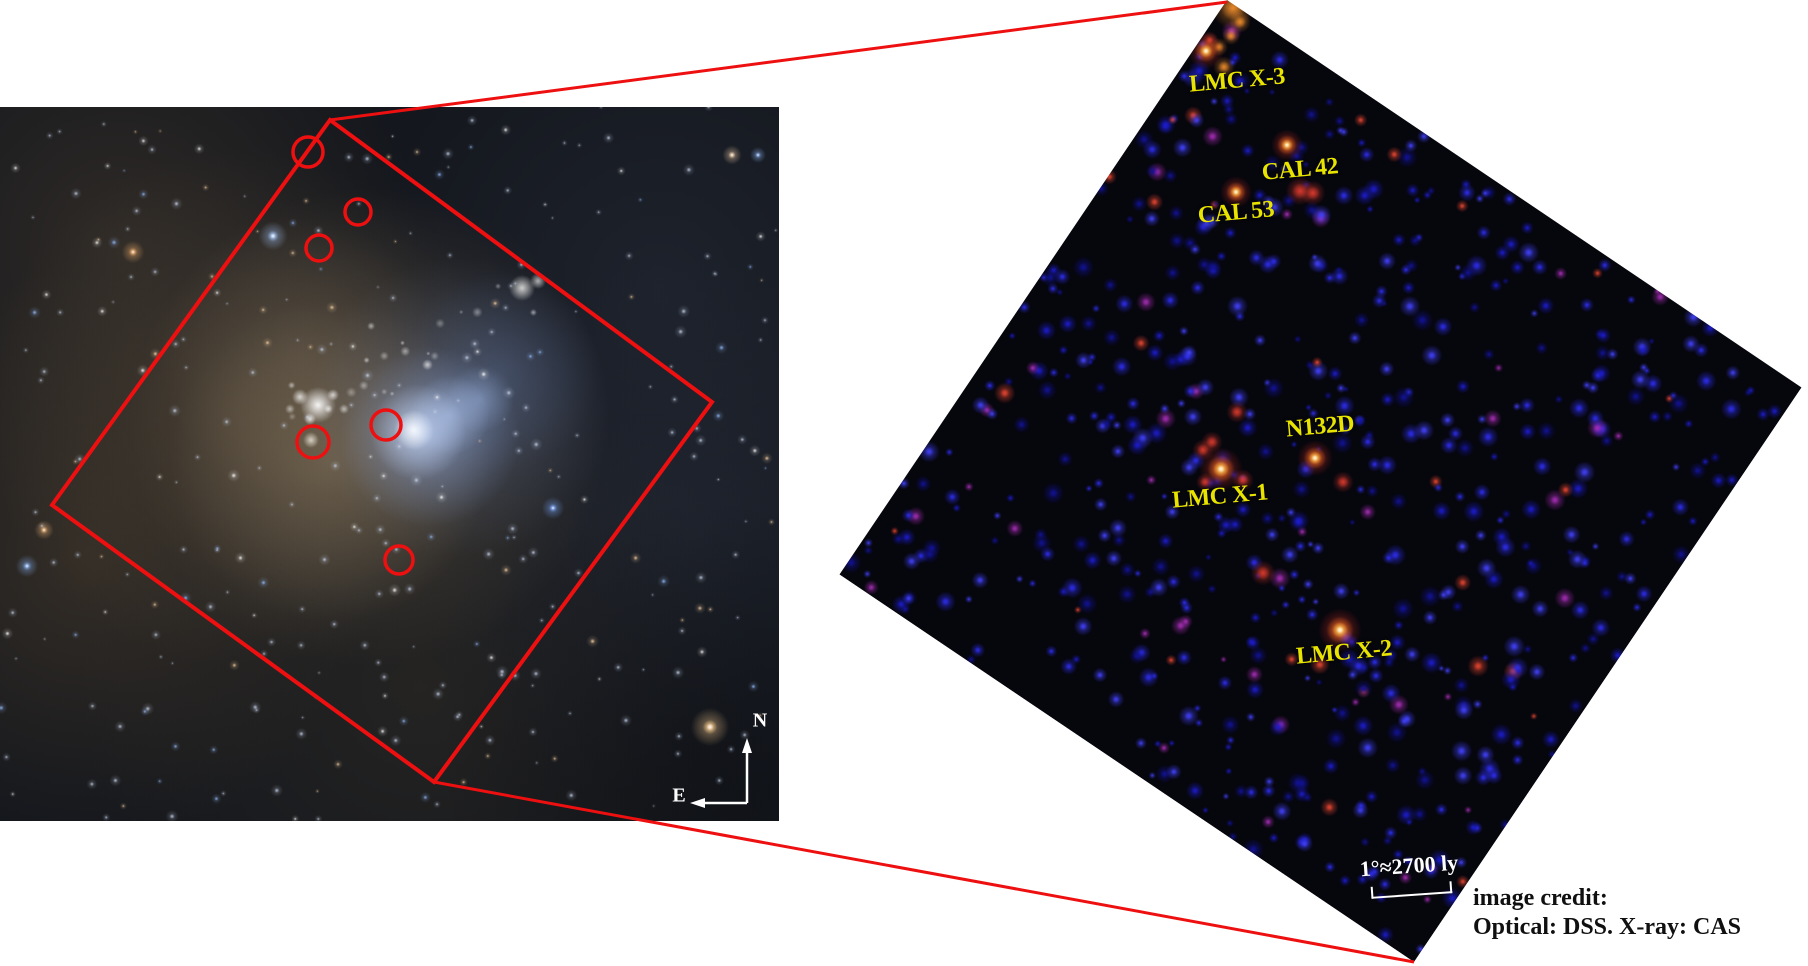 The height and width of the screenshot is (966, 1808). What do you see at coordinates (1540, 898) in the screenshot?
I see `credit-line-1: image credit:` at bounding box center [1540, 898].